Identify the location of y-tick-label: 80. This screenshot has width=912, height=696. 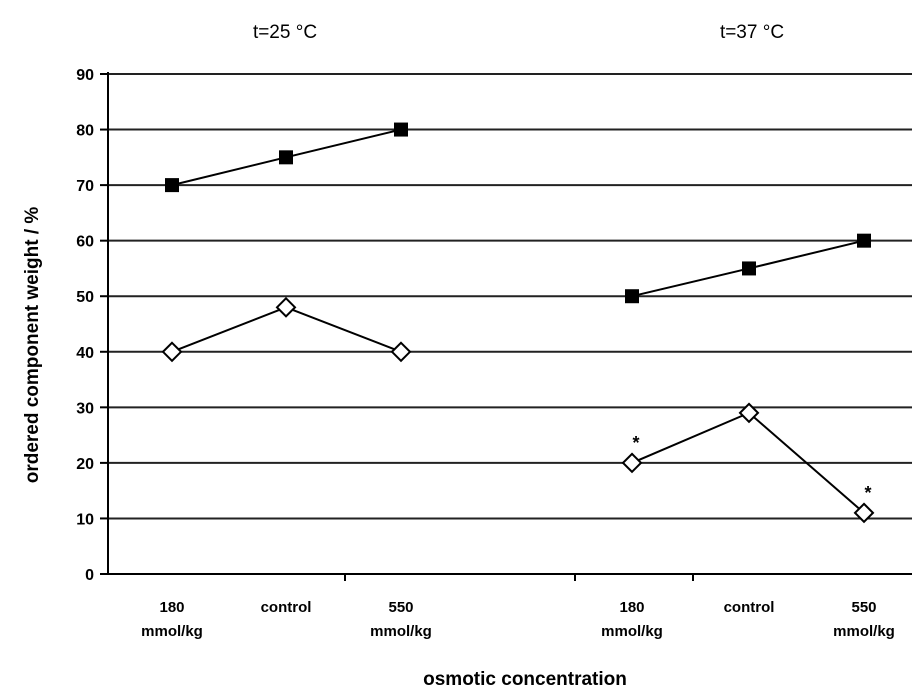
(85, 131).